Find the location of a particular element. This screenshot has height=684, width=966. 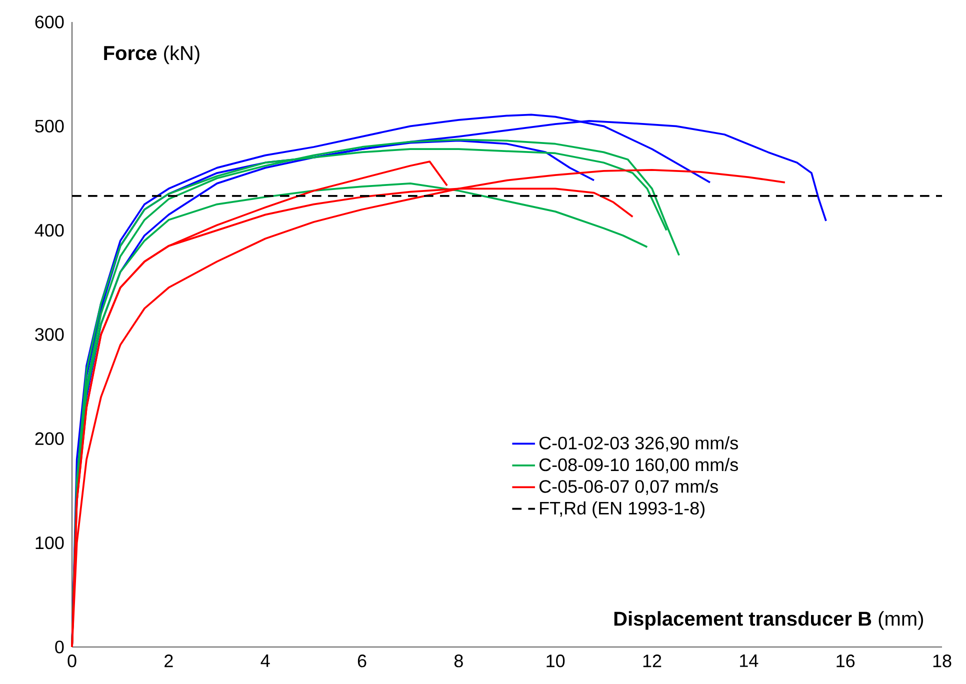

x-tick-label: 2 is located at coordinates (168, 661).